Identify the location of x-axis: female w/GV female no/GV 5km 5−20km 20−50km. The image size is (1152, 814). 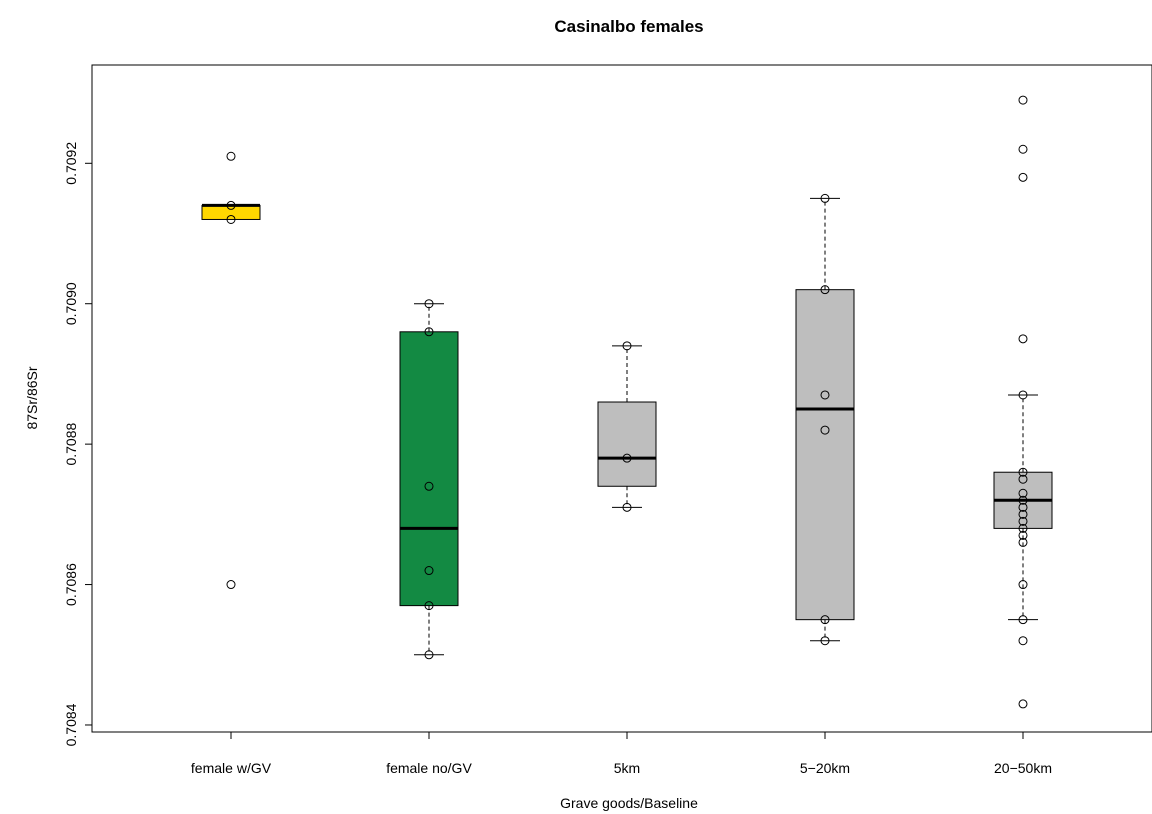
(621, 754).